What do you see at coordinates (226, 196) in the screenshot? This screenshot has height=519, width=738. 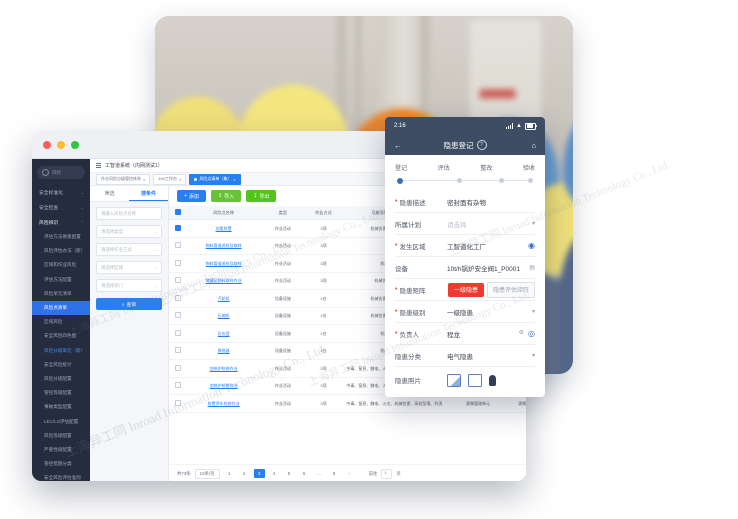 I see `import-button: ↥ 导入` at bounding box center [226, 196].